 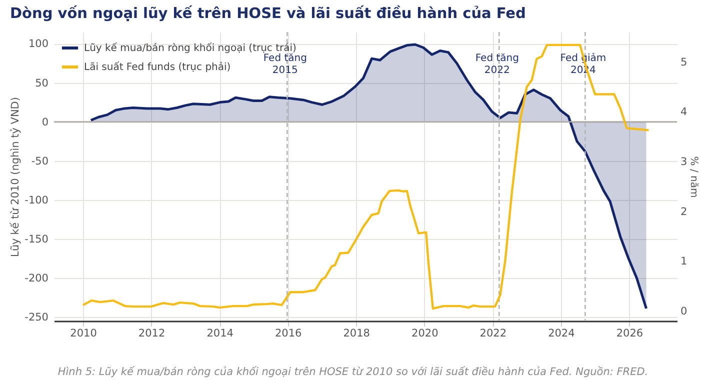 What do you see at coordinates (190, 48) in the screenshot?
I see `legend-label: Lũy kế mua/bán ròng khối ngoại (trục trái)` at bounding box center [190, 48].